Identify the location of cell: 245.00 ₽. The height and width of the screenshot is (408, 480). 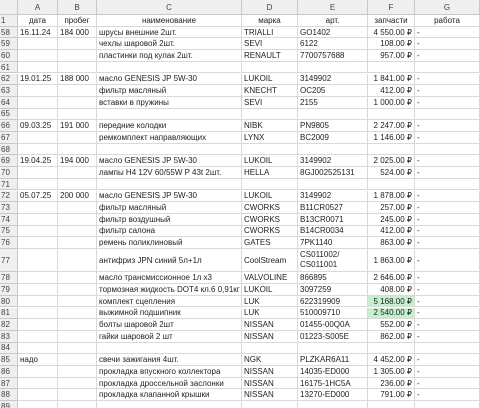
(391, 219).